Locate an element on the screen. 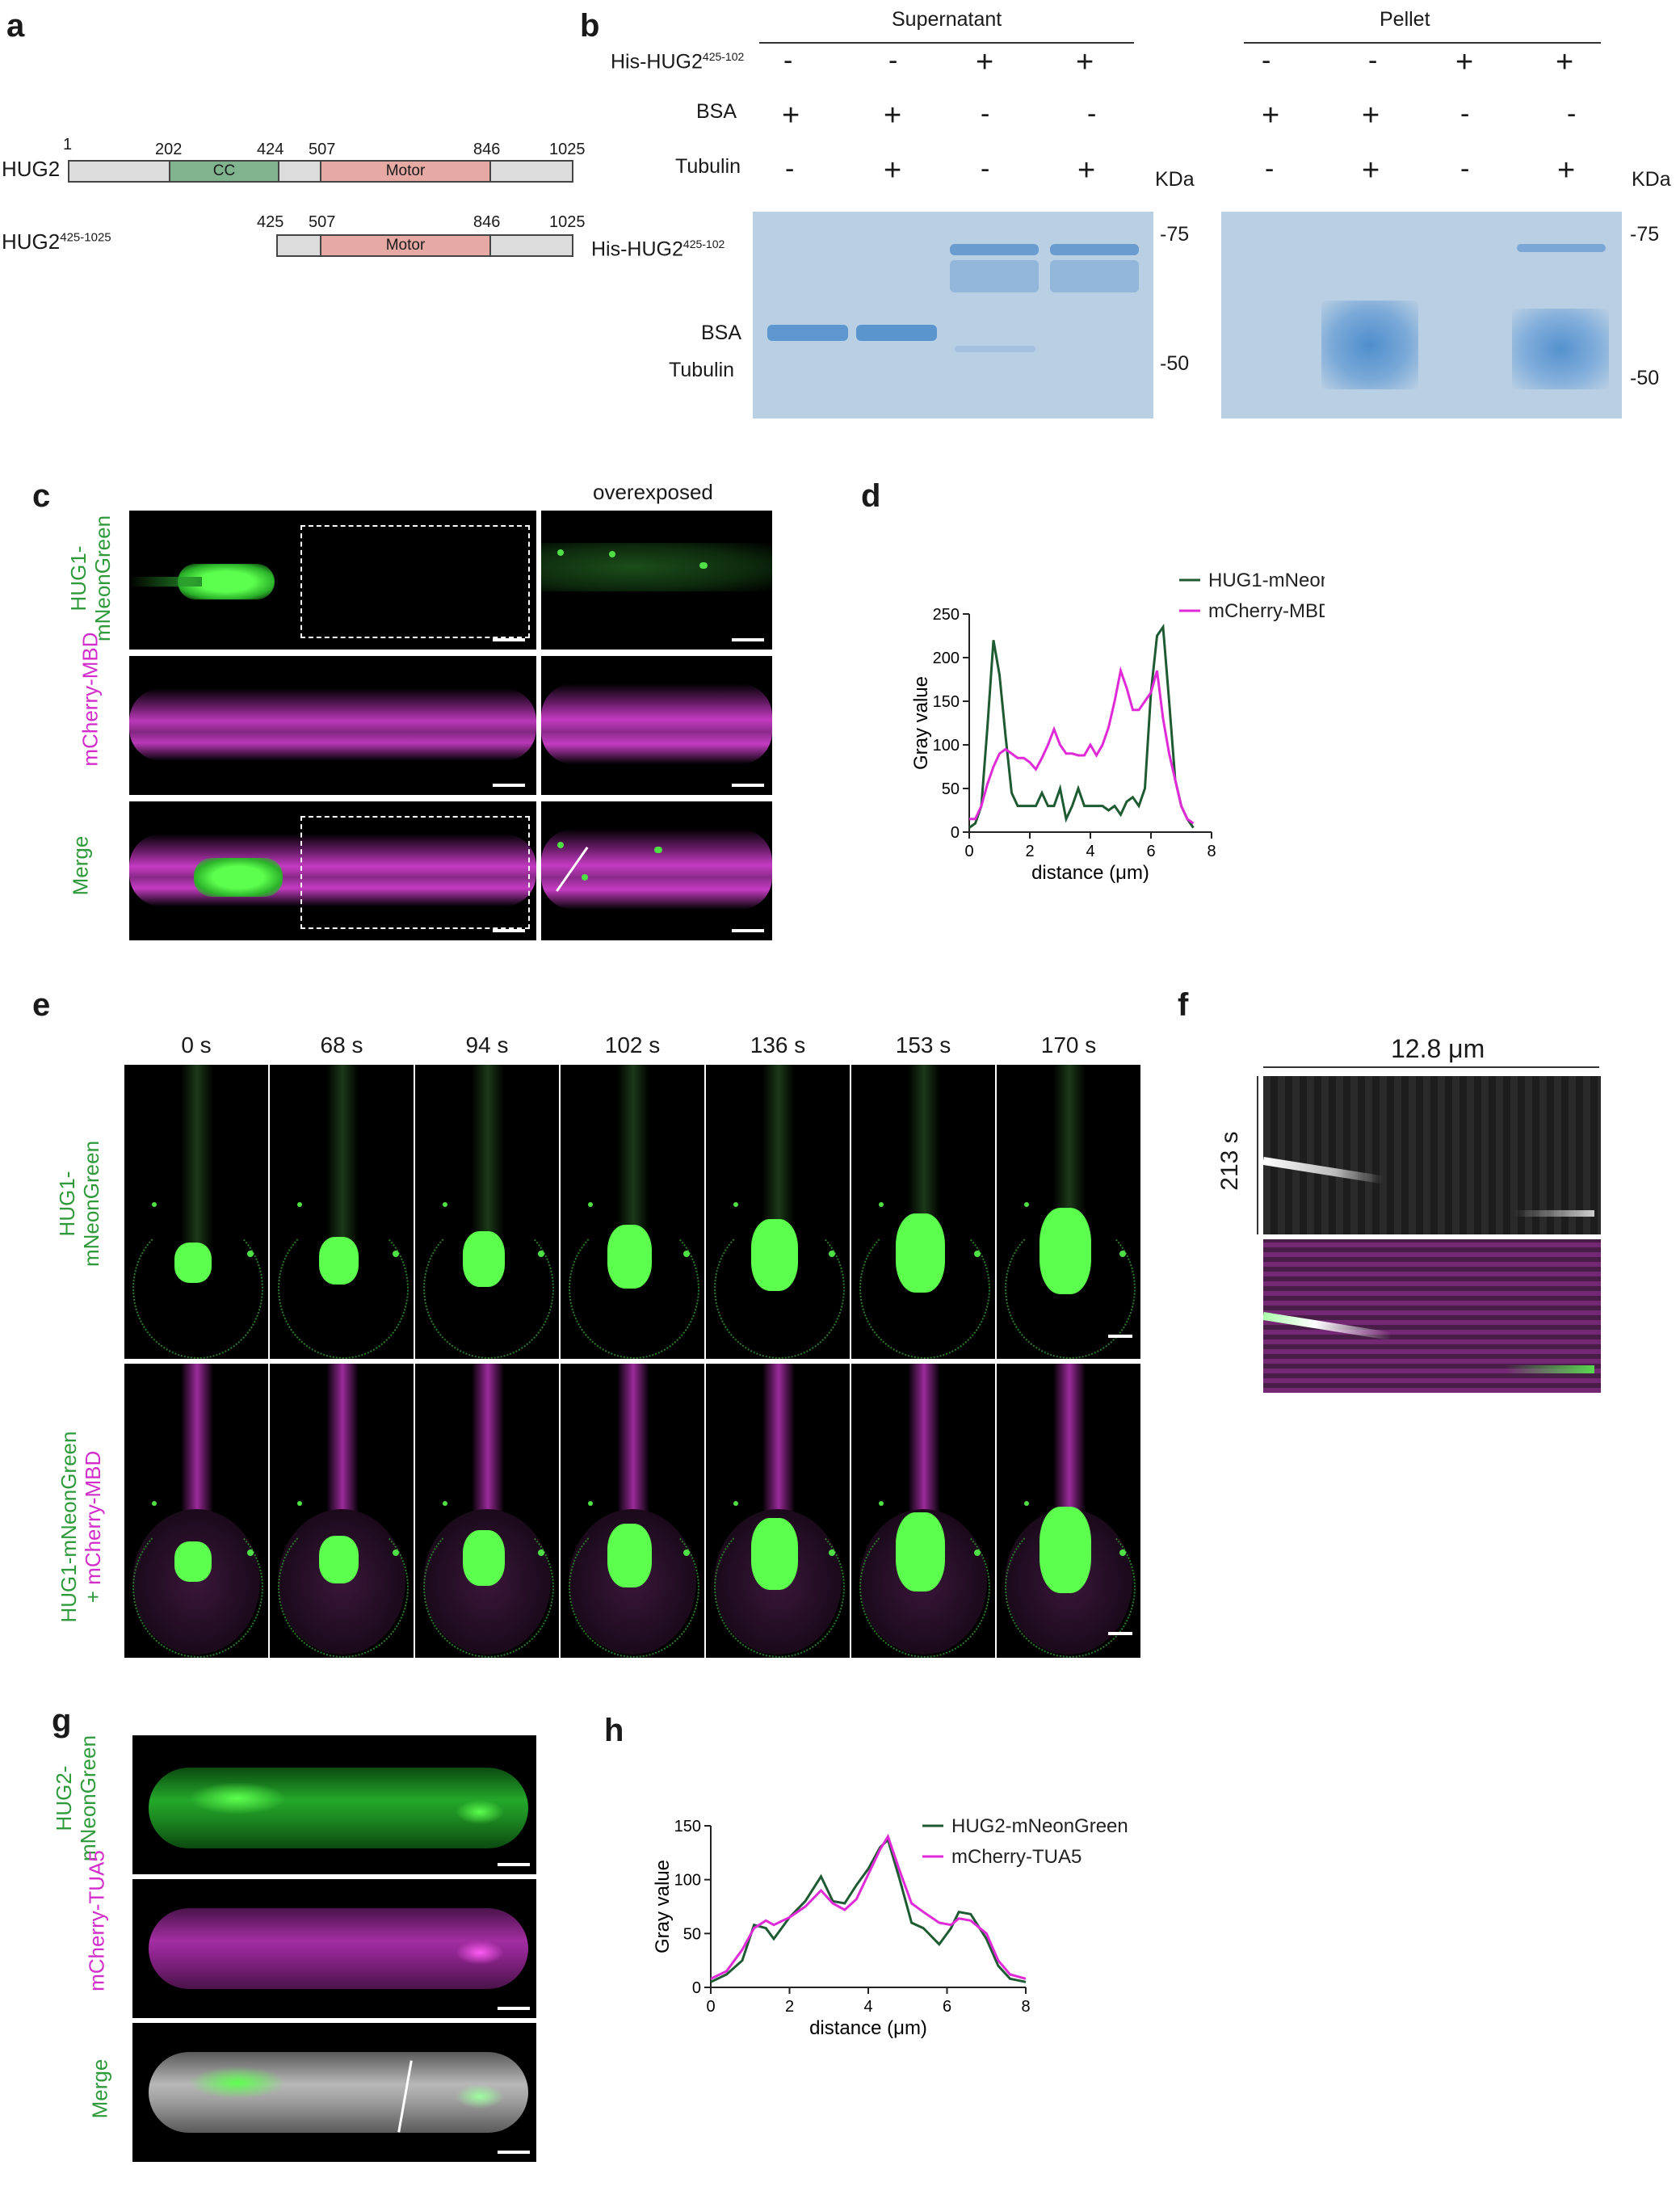 This screenshot has height=2195, width=1680. pellet-line is located at coordinates (1422, 43).